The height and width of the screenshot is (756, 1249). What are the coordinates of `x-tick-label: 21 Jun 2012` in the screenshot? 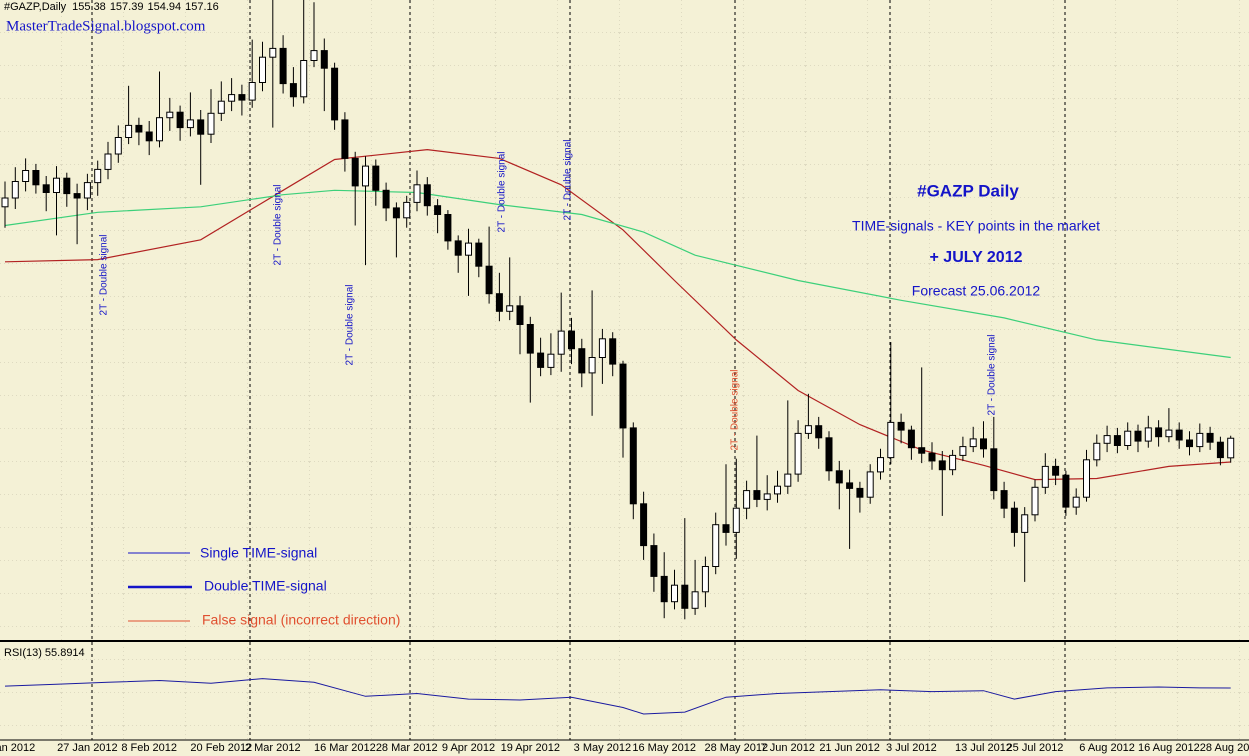 It's located at (849, 748).